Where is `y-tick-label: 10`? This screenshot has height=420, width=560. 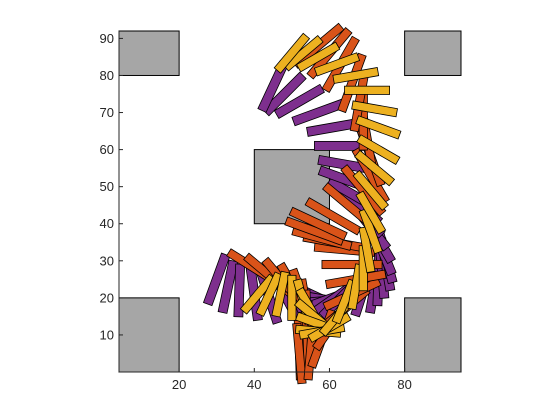 y-tick-label: 10 is located at coordinates (107, 334).